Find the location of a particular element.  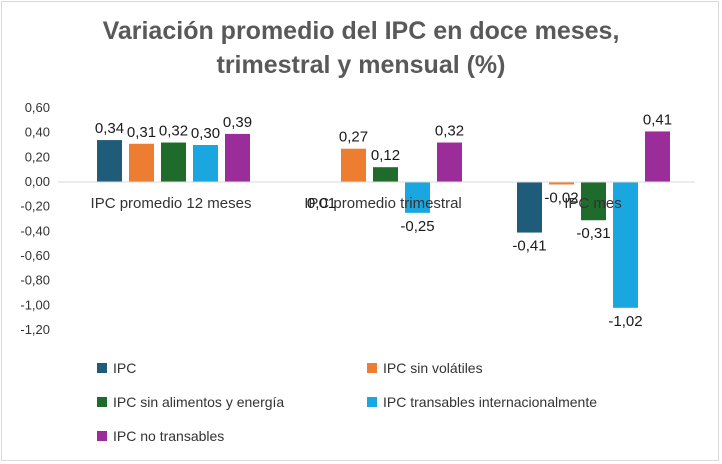

category-label: IPC mes is located at coordinates (593, 203).